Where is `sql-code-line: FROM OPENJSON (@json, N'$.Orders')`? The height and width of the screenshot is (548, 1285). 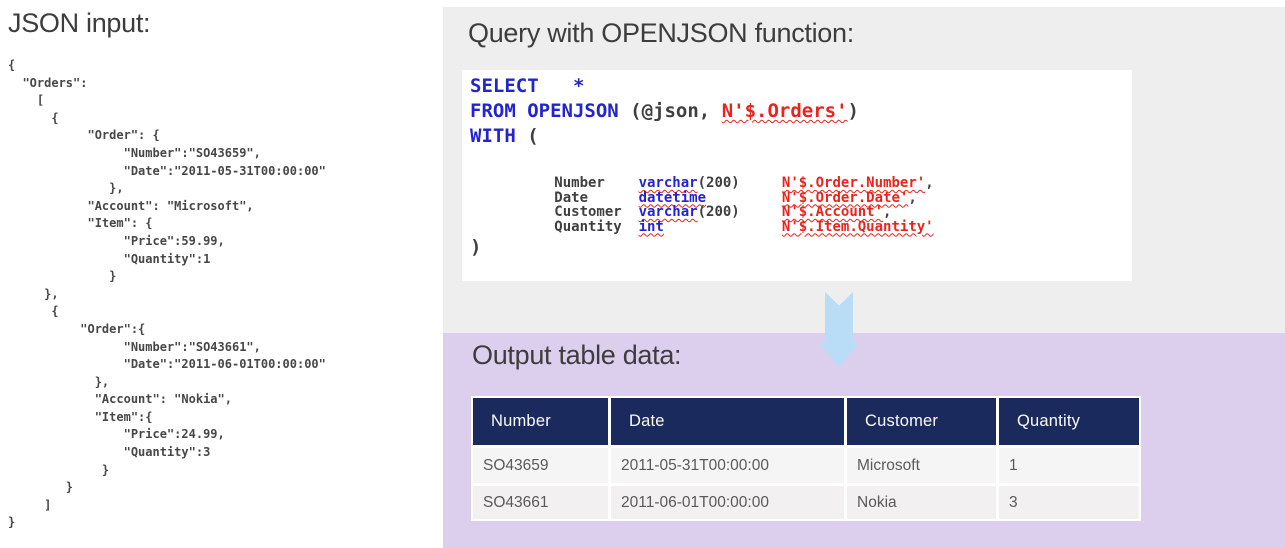
sql-code-line: FROM OPENJSON (@json, N'$.Orders') is located at coordinates (664, 111).